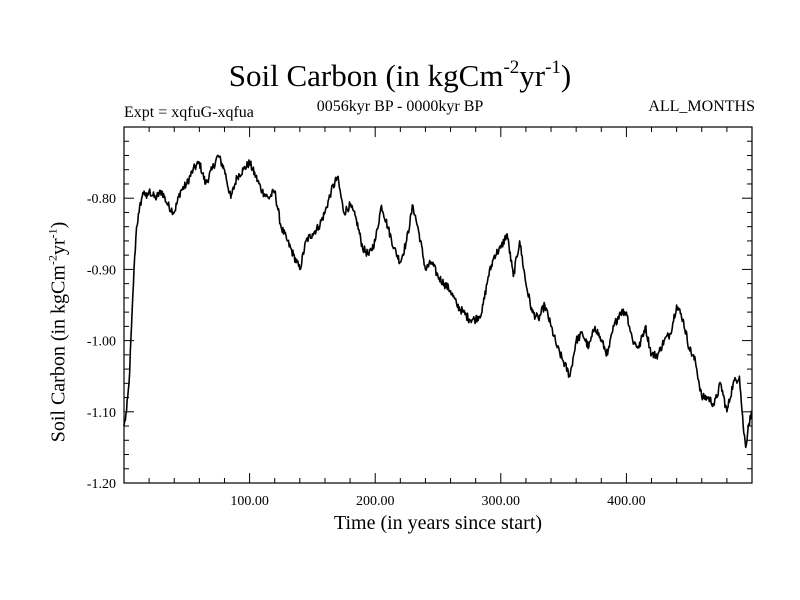  I want to click on x-axis-label: Time (in years since start), so click(438, 523).